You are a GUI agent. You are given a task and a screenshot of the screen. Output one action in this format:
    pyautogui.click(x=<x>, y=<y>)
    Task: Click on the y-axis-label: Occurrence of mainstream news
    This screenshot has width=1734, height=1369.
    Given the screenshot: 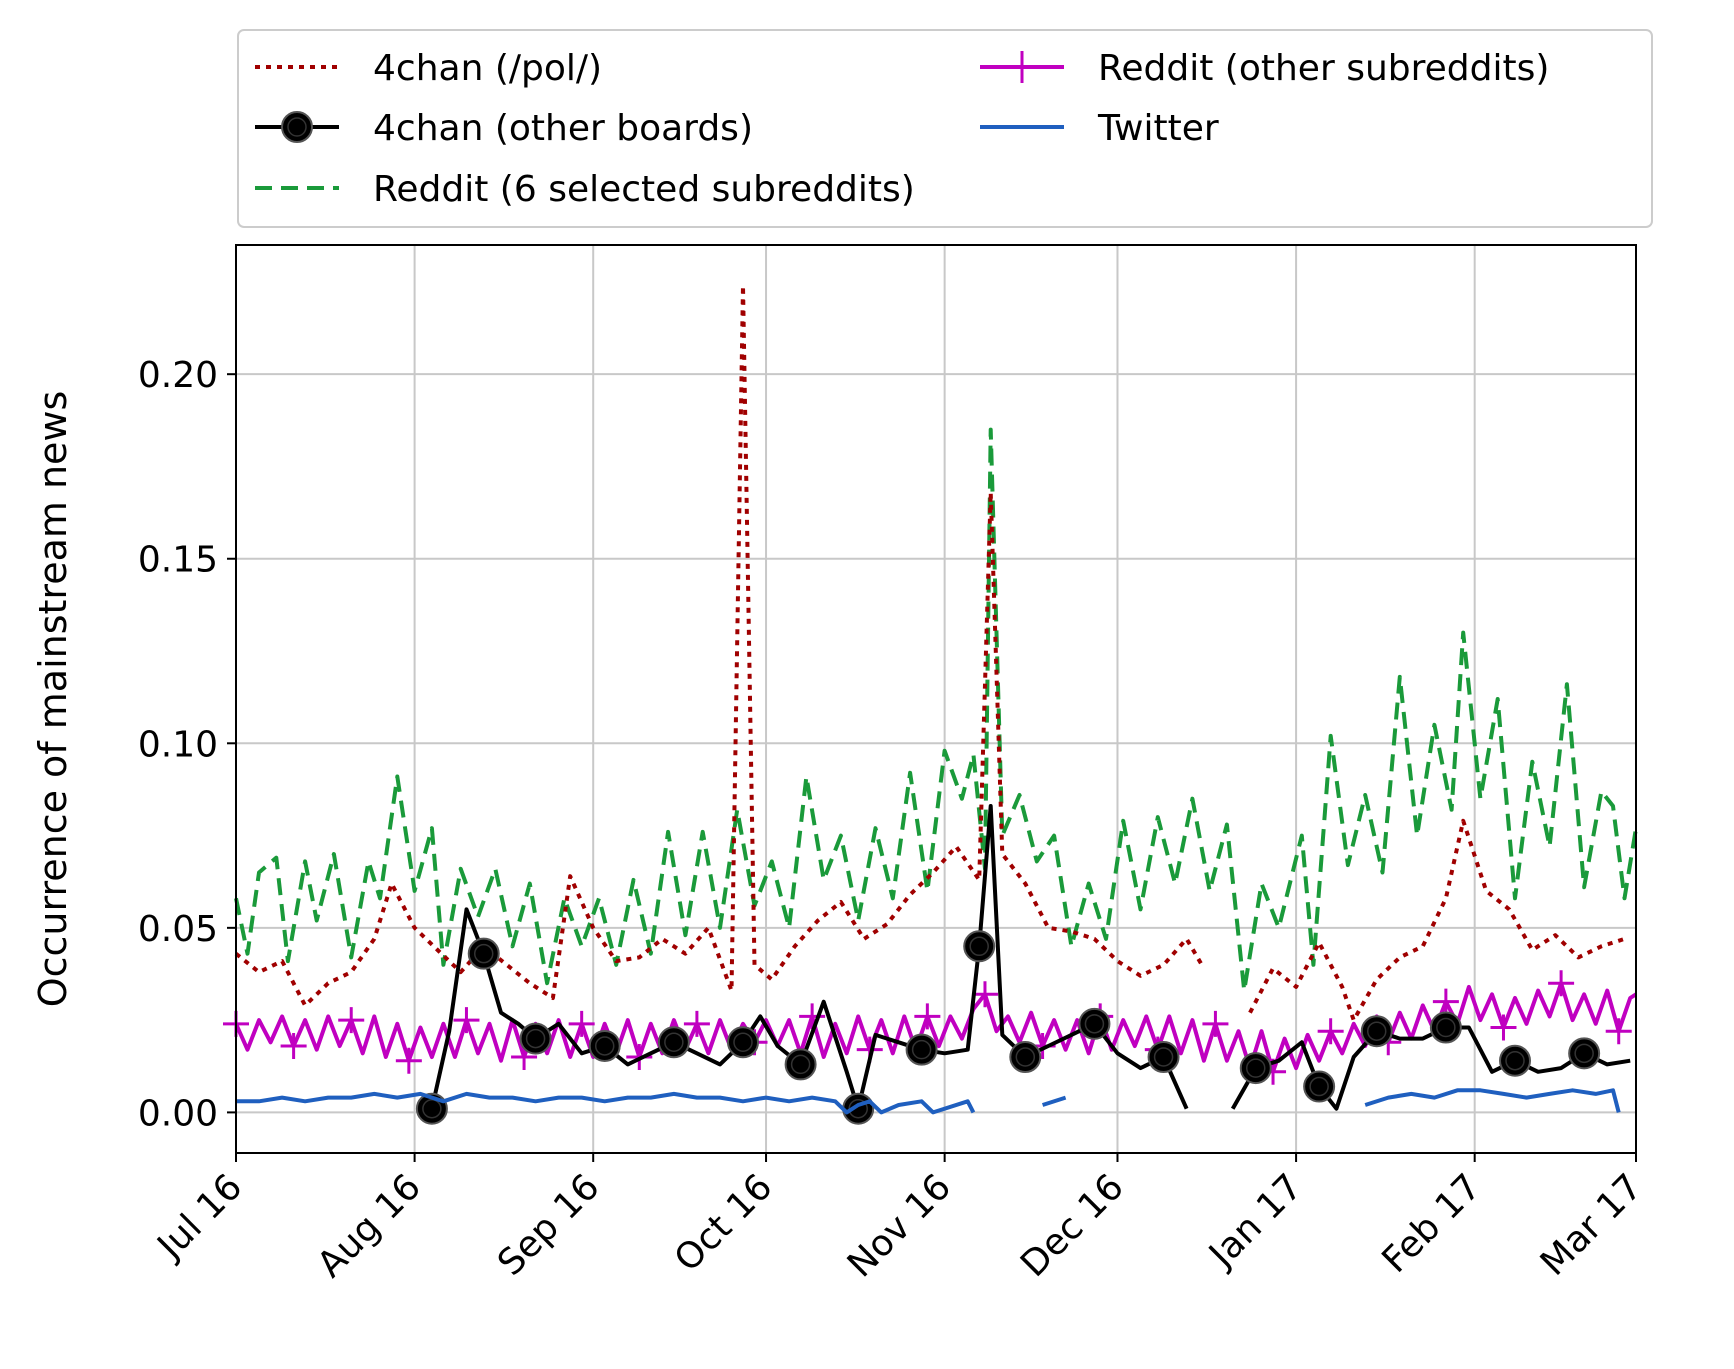 What is the action you would take?
    pyautogui.click(x=53, y=699)
    